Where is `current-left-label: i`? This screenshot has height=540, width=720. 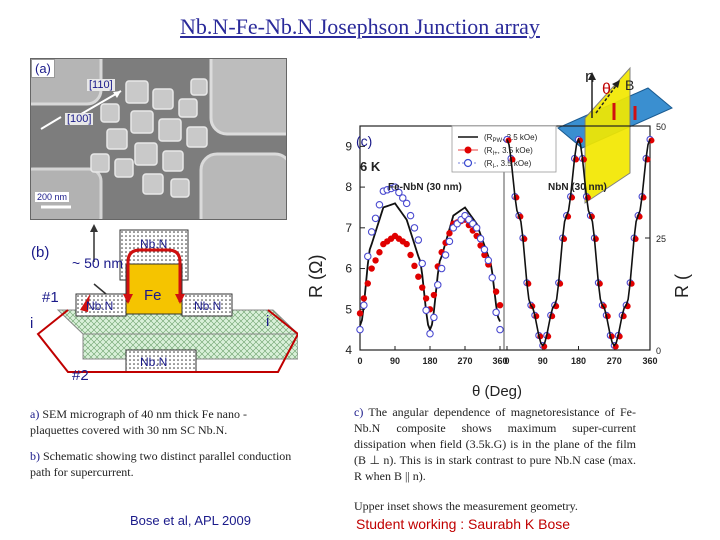
current-left-label: i is located at coordinates (31, 323).